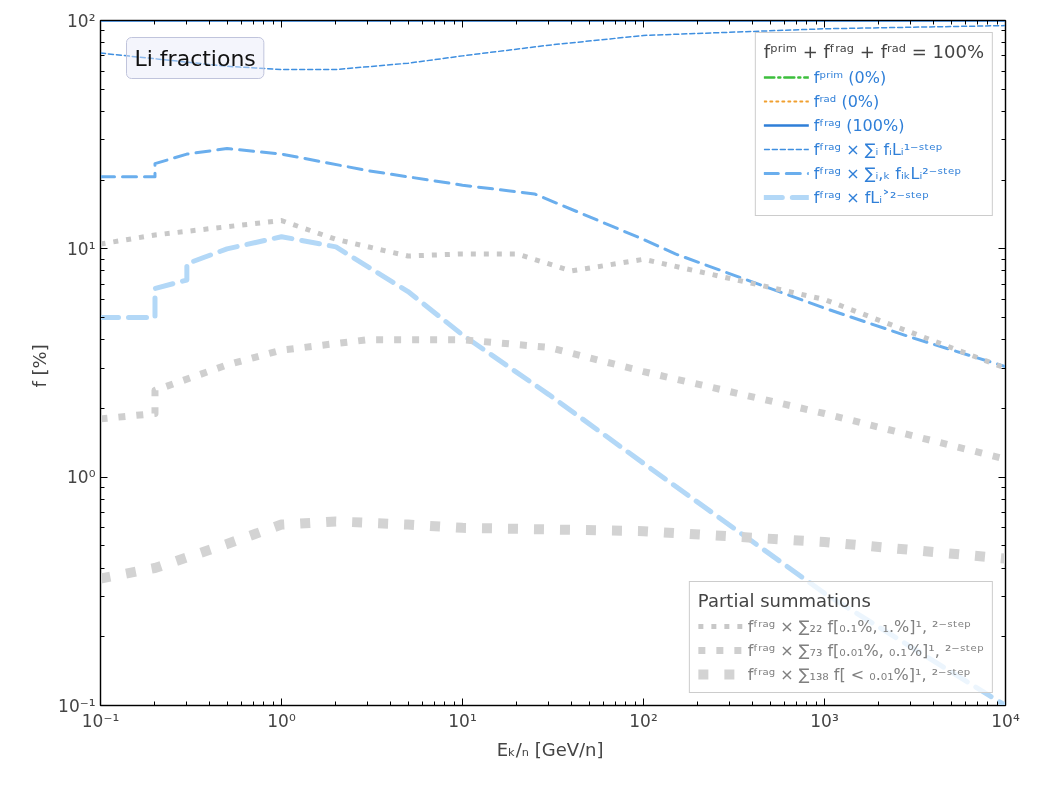 The width and height of the screenshot is (1037, 793). I want to click on x-tick-label: 10⁻¹, so click(100, 720).